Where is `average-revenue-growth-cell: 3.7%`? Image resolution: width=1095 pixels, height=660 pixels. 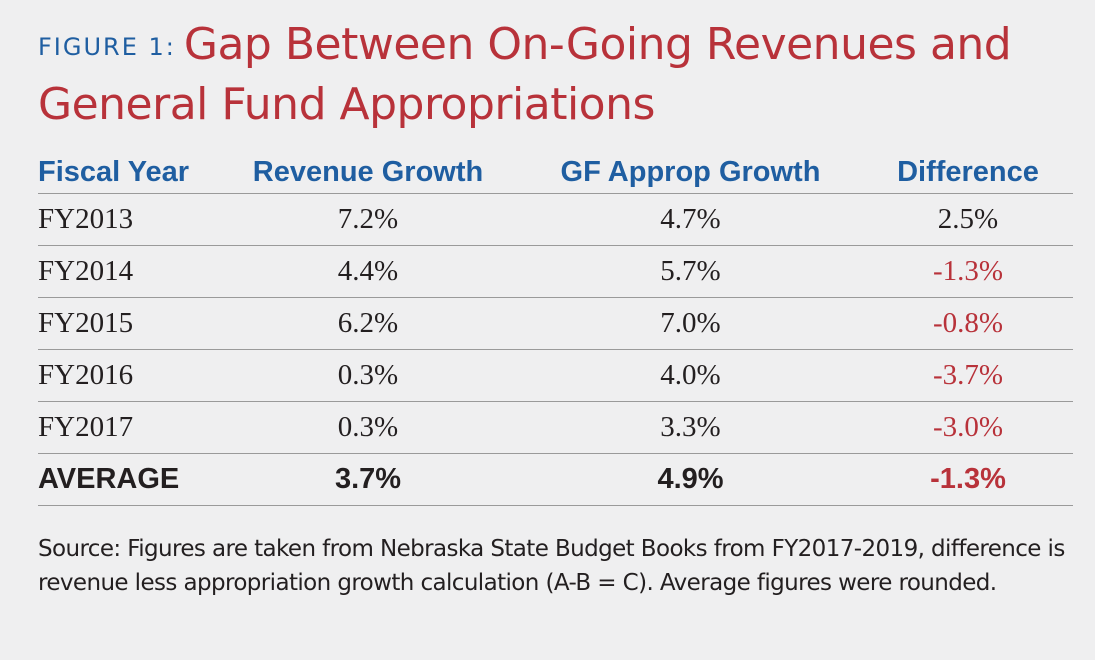
average-revenue-growth-cell: 3.7% is located at coordinates (368, 479).